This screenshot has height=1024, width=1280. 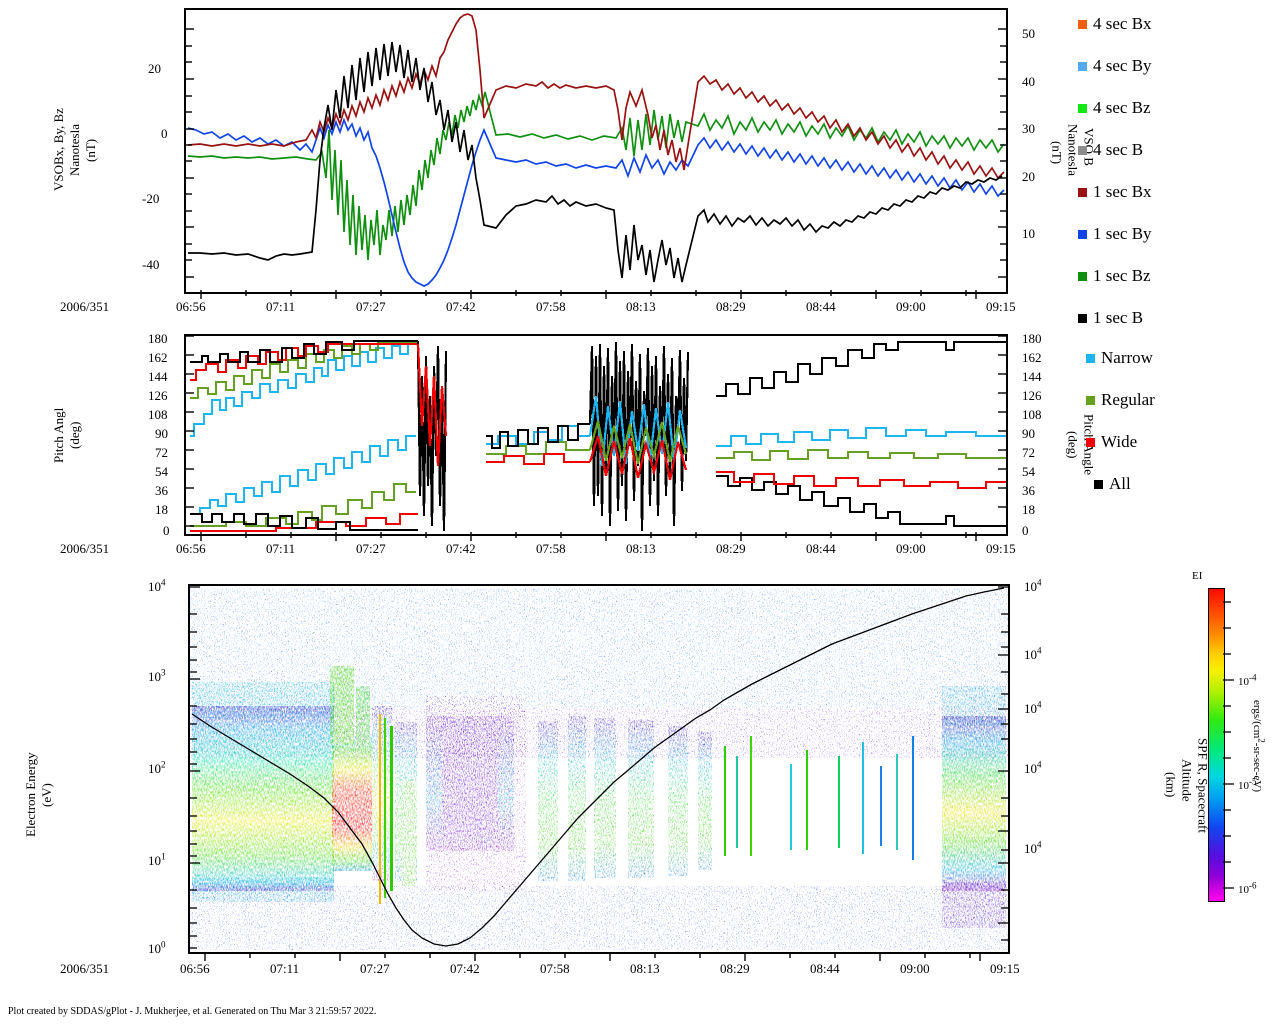 What do you see at coordinates (1118, 149) in the screenshot?
I see `legend-label-4sec-b: 4 sec B` at bounding box center [1118, 149].